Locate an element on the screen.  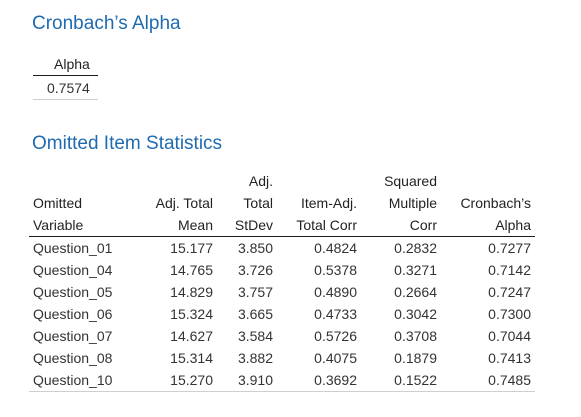
cell-corr: 0.4075 is located at coordinates (335, 358).